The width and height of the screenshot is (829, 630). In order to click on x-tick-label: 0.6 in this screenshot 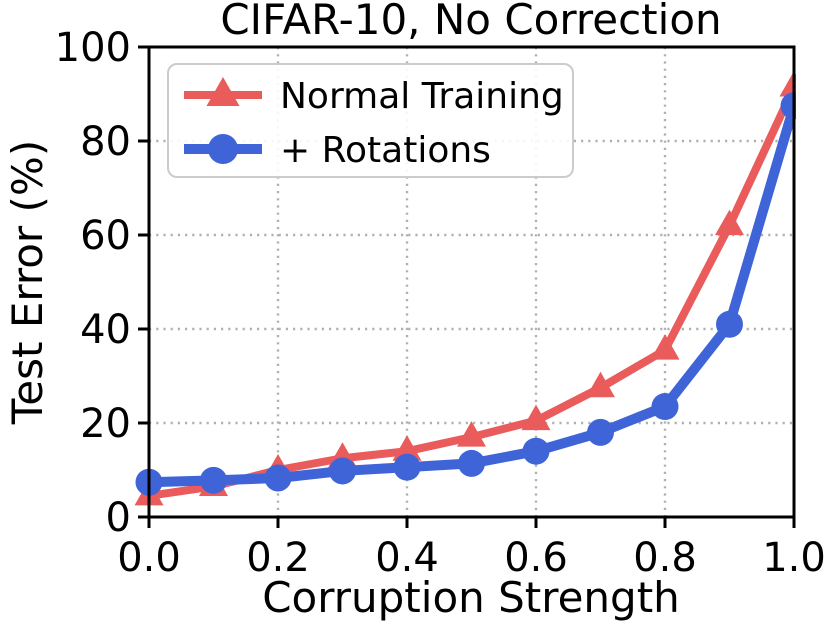, I will do `click(536, 558)`.